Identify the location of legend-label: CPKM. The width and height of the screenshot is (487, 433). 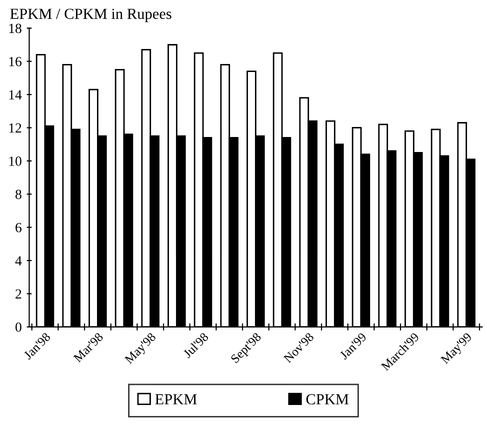
(327, 399).